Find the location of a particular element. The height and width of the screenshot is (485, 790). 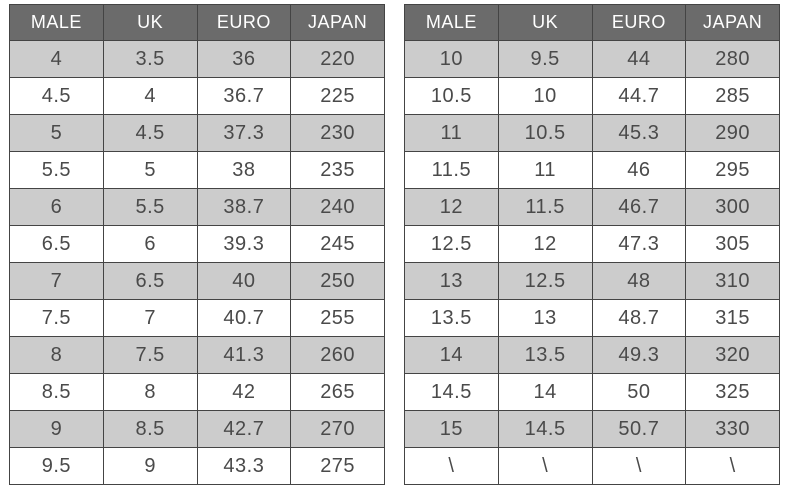

table-cell: 310 is located at coordinates (732, 281).